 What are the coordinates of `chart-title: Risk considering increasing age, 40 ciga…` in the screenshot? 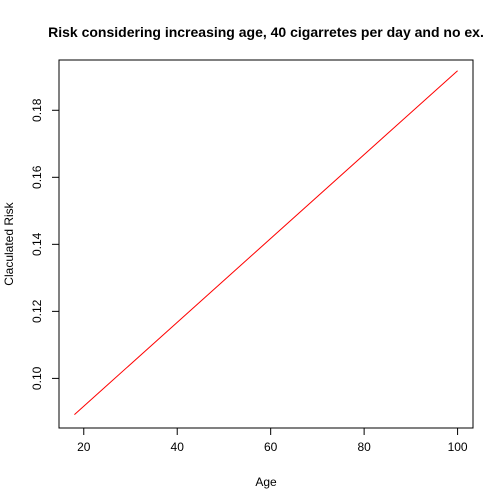 It's located at (266, 32).